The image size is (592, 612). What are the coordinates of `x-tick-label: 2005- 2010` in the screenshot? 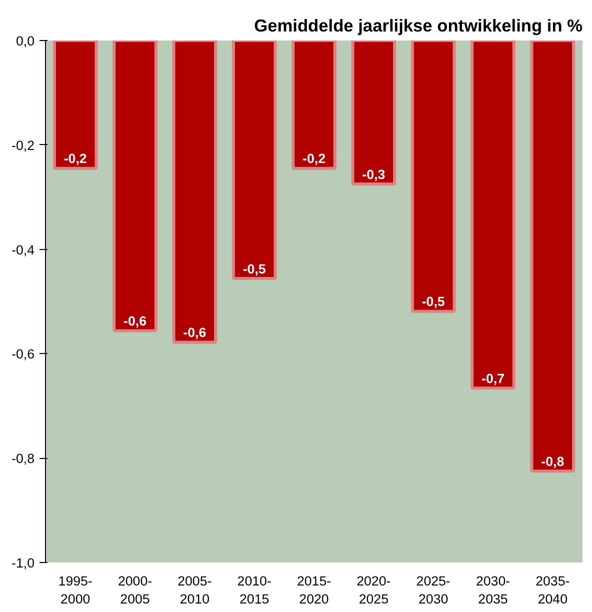 It's located at (195, 590).